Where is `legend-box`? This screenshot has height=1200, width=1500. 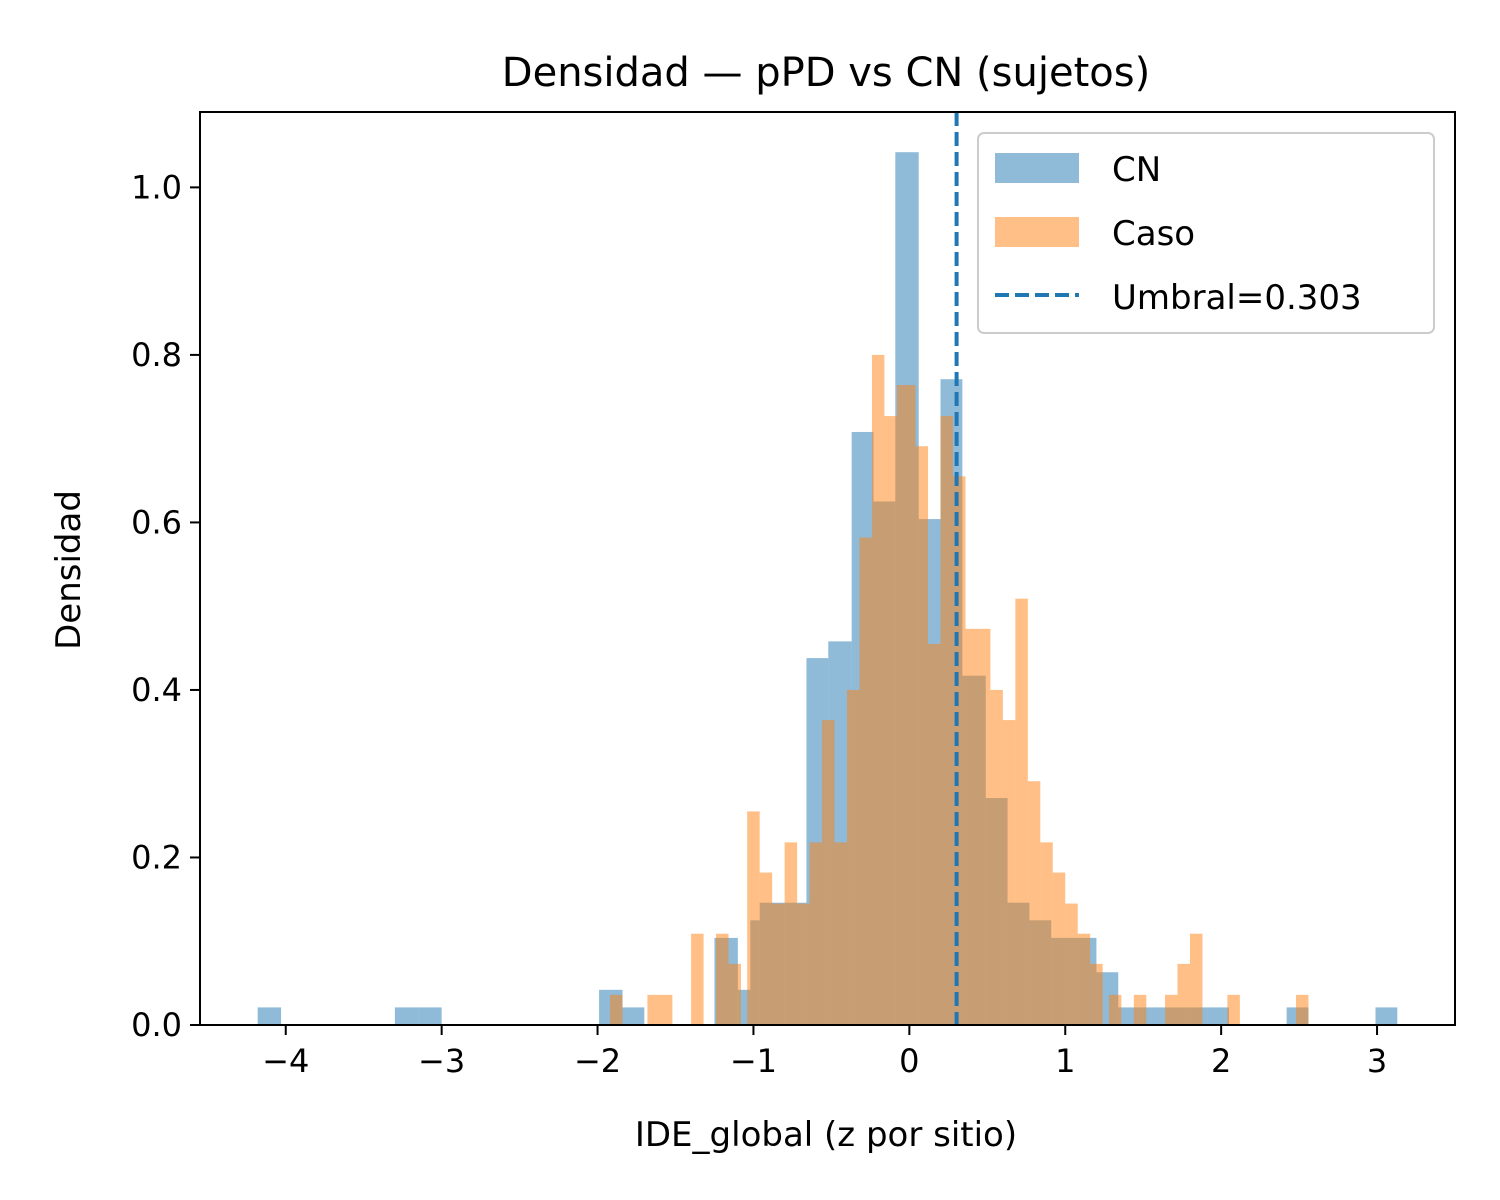
legend-box is located at coordinates (1206, 233).